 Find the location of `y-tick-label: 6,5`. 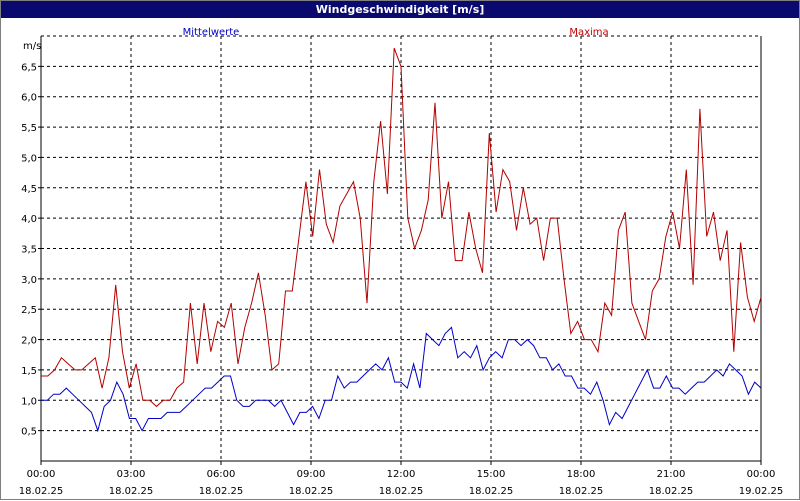

y-tick-label: 6,5 is located at coordinates (29, 67).